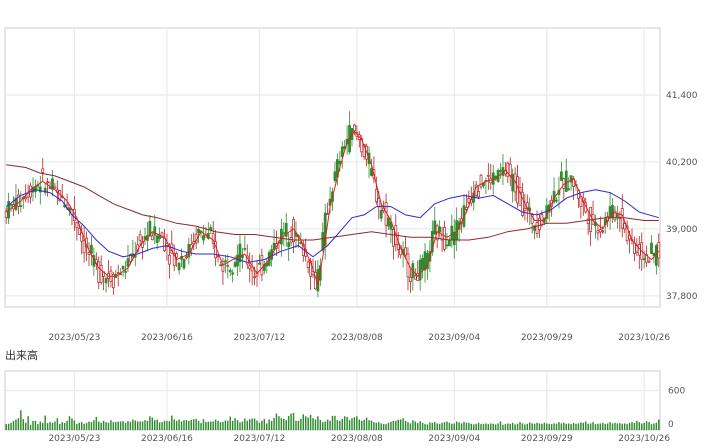  Describe the element at coordinates (357, 338) in the screenshot. I see `x-tick-label: 2023/08/08` at that location.